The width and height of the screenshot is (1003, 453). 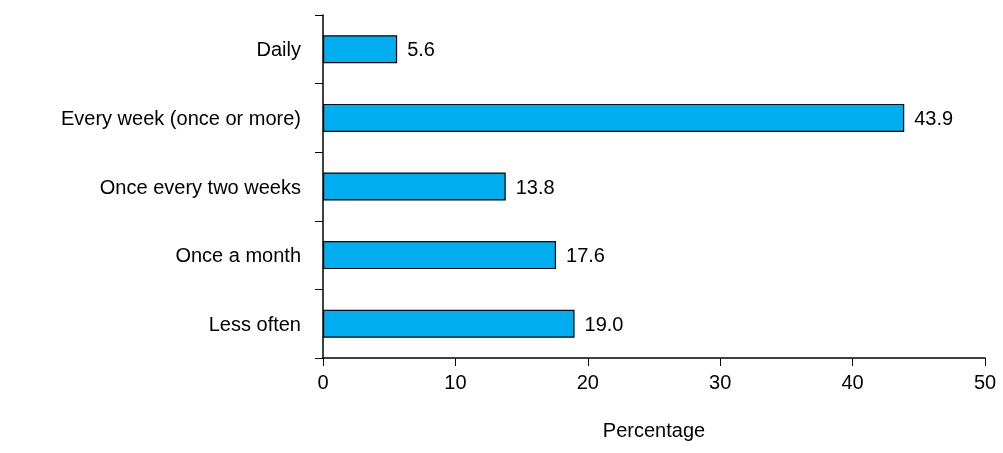 What do you see at coordinates (238, 255) in the screenshot?
I see `y-tick-label: Once a month` at bounding box center [238, 255].